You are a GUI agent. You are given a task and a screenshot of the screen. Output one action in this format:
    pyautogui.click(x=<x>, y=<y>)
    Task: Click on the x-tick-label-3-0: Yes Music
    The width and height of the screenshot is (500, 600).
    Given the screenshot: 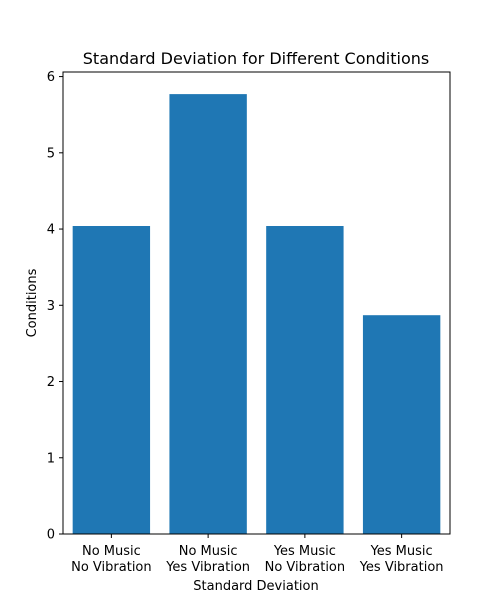 What is the action you would take?
    pyautogui.click(x=401, y=551)
    